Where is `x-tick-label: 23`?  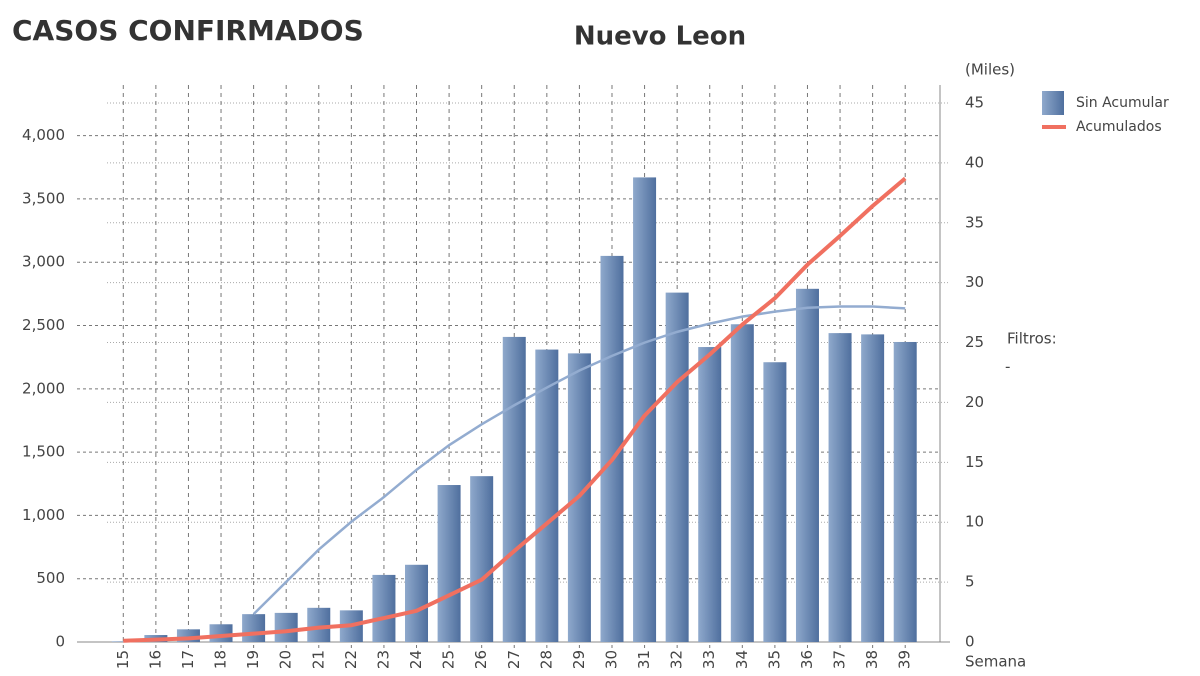 x-tick-label: 23 is located at coordinates (383, 659).